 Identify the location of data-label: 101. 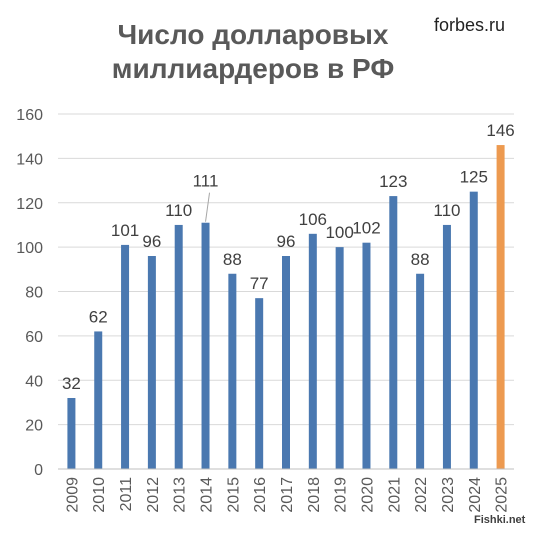
(125, 230).